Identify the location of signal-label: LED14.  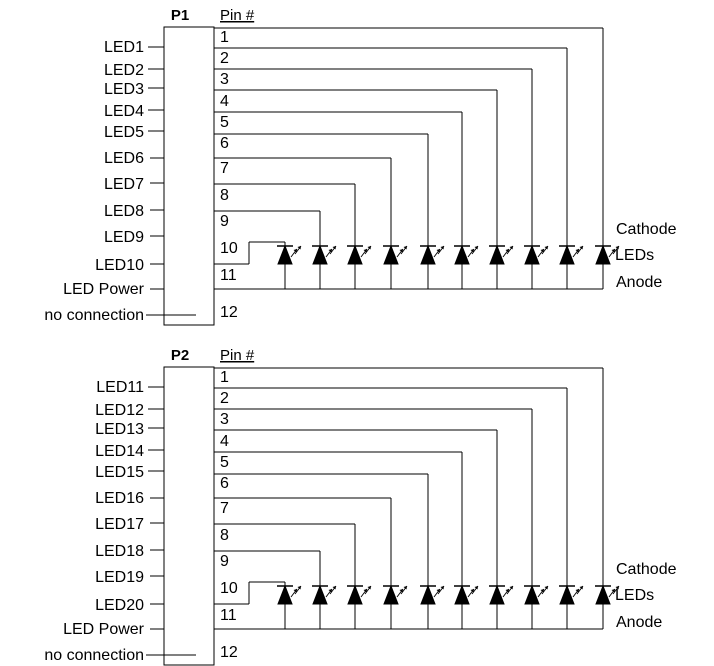
(119, 451).